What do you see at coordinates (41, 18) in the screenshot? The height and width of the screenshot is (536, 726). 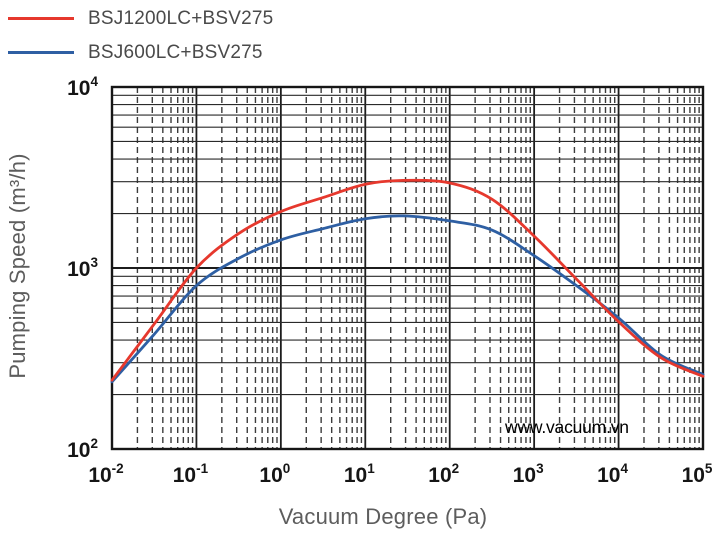 I see `red-line-swatch-icon` at bounding box center [41, 18].